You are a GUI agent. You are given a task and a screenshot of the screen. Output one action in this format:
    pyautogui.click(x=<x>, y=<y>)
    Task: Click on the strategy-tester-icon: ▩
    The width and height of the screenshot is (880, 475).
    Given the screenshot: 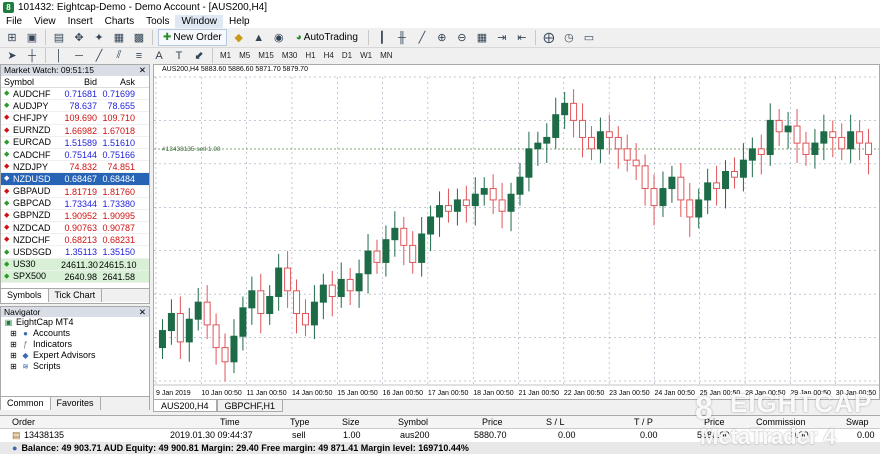 What is the action you would take?
    pyautogui.click(x=139, y=38)
    